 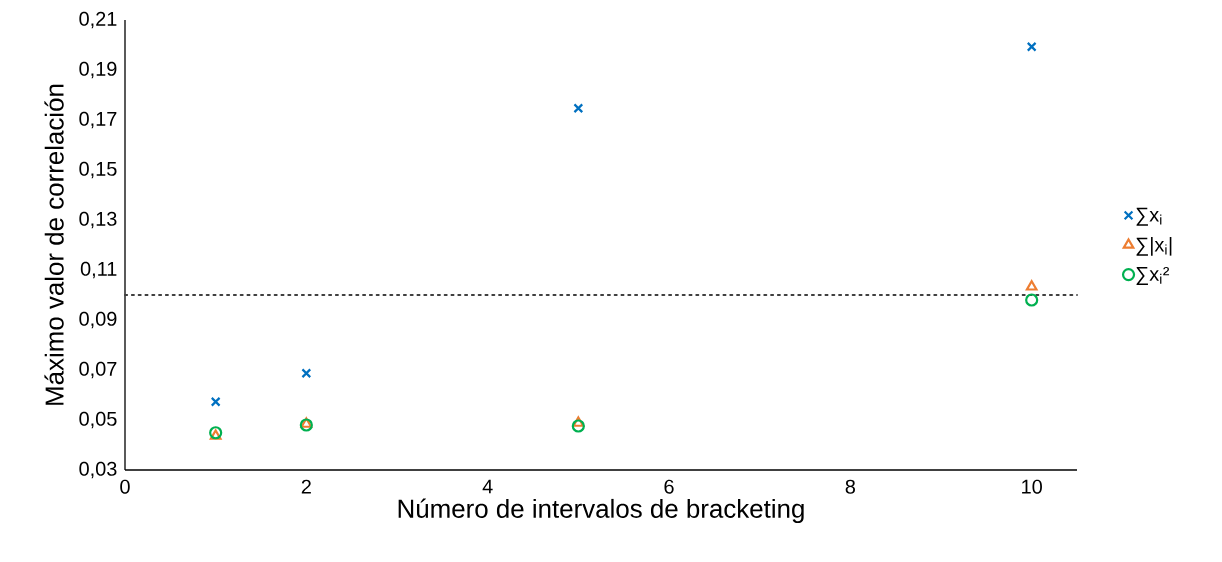 I want to click on y-tick-label: 0,15, so click(x=98, y=170).